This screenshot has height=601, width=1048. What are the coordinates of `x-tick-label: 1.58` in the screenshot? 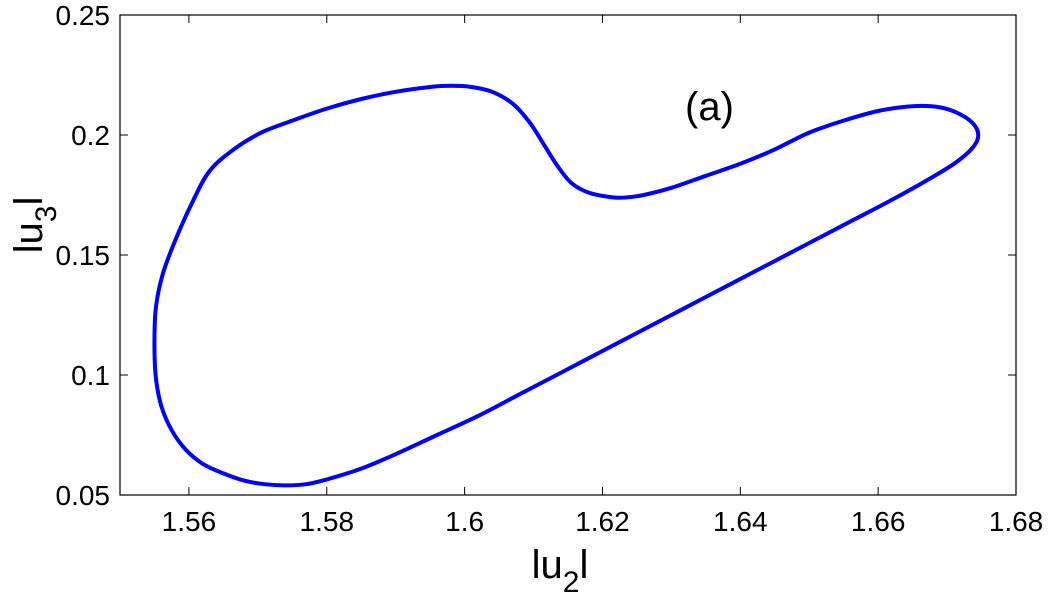 It's located at (327, 521).